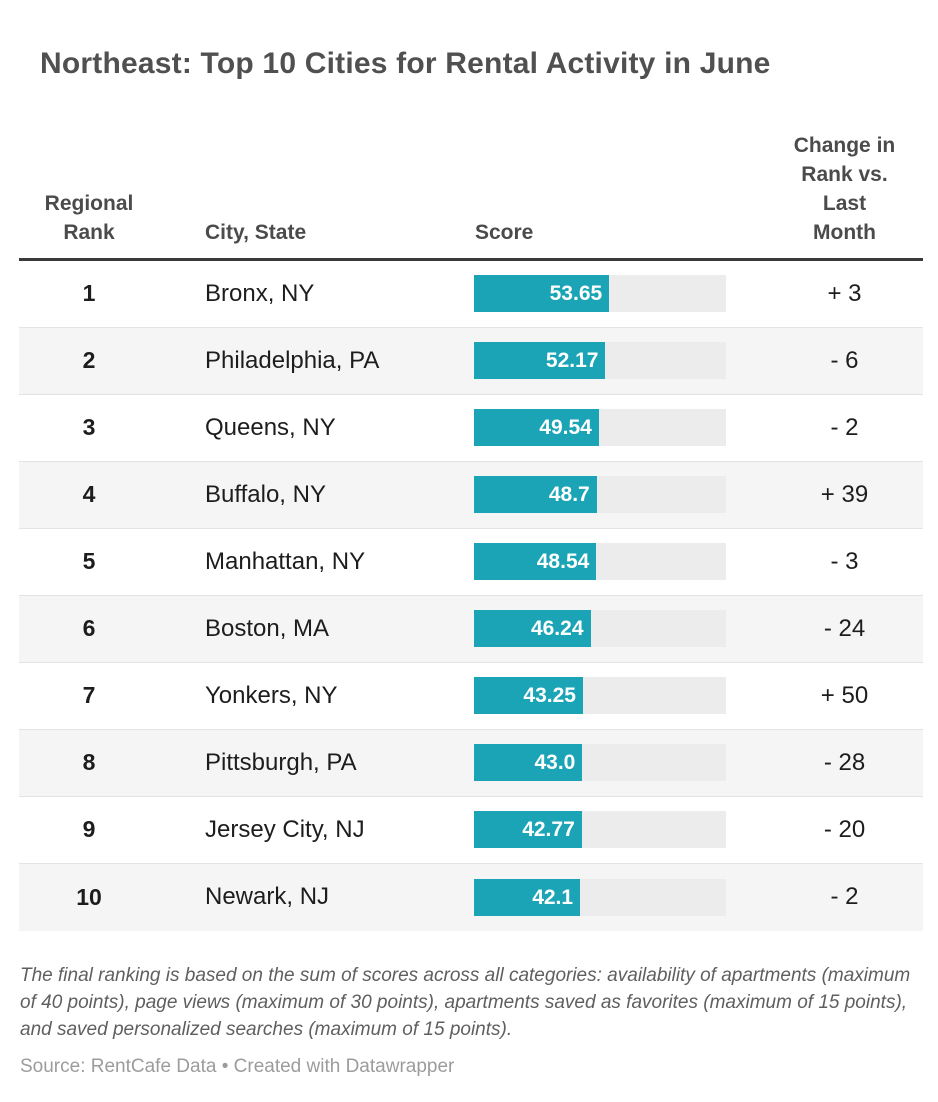 This screenshot has height=1102, width=938. I want to click on score-bar-track: 46.24, so click(600, 629).